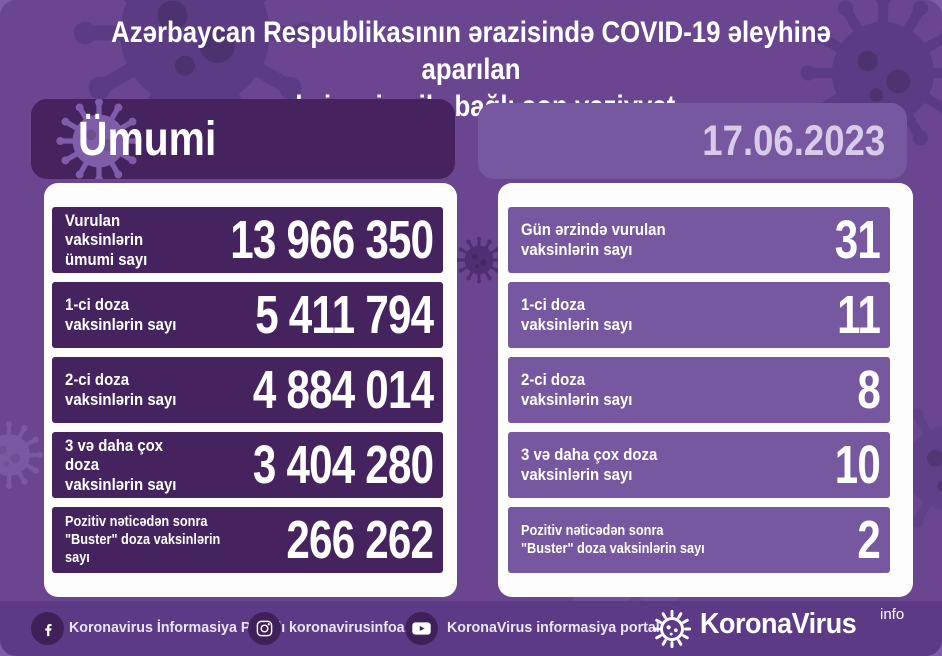 This screenshot has height=656, width=942. I want to click on youtube-icon, so click(421, 628).